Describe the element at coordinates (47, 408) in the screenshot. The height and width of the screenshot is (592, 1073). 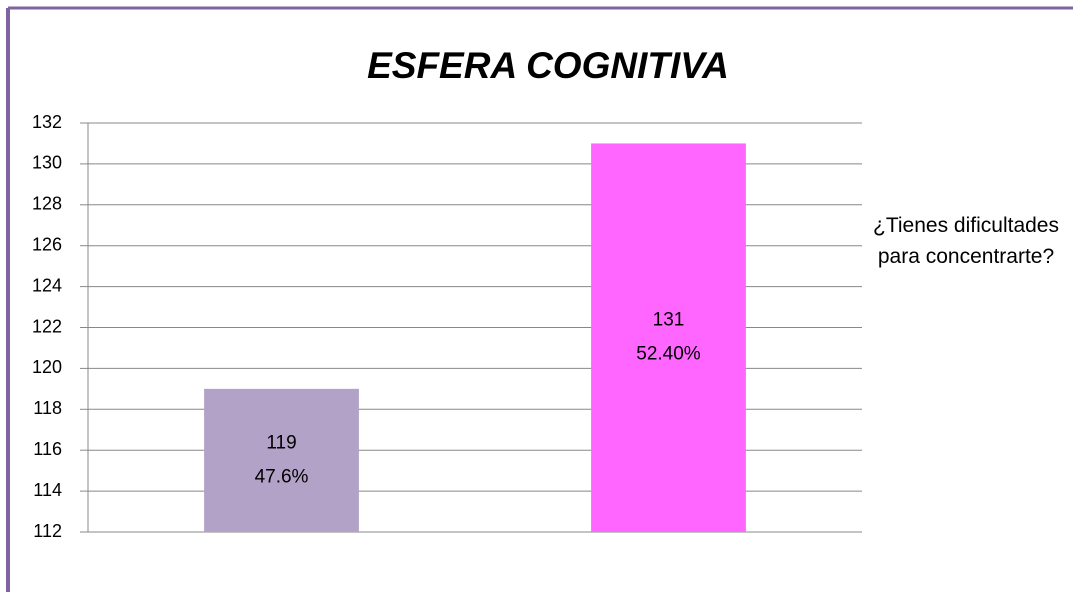
I see `y-tick-label: 118` at that location.